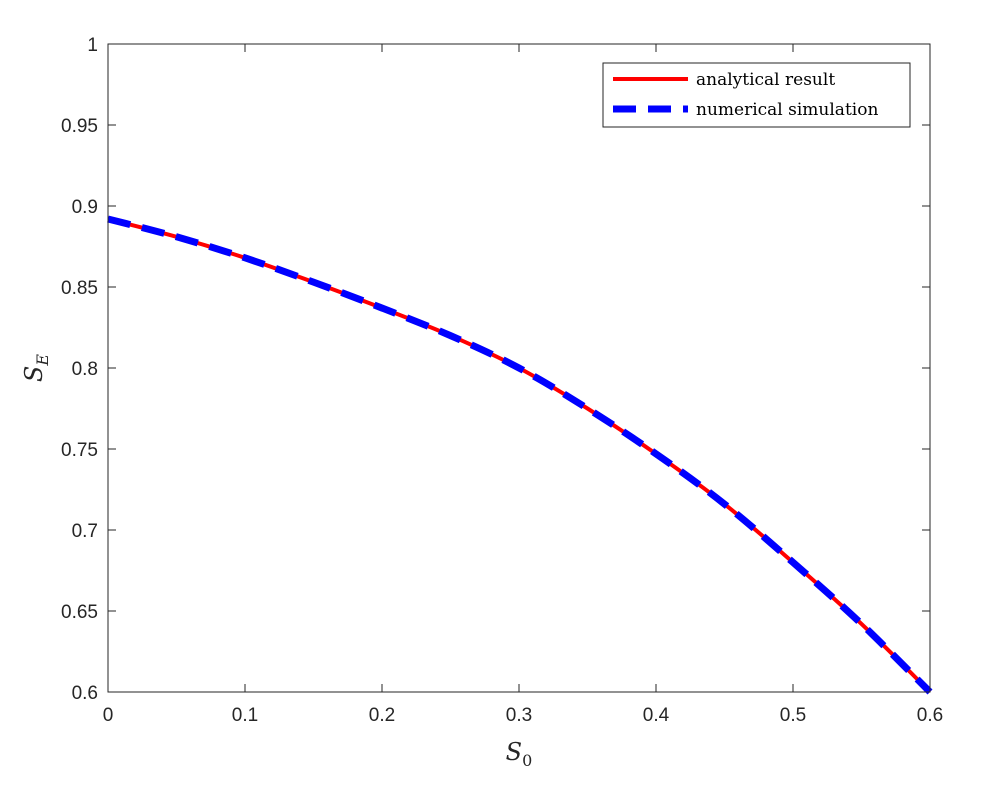 This screenshot has height=790, width=996. I want to click on legend-box, so click(756, 95).